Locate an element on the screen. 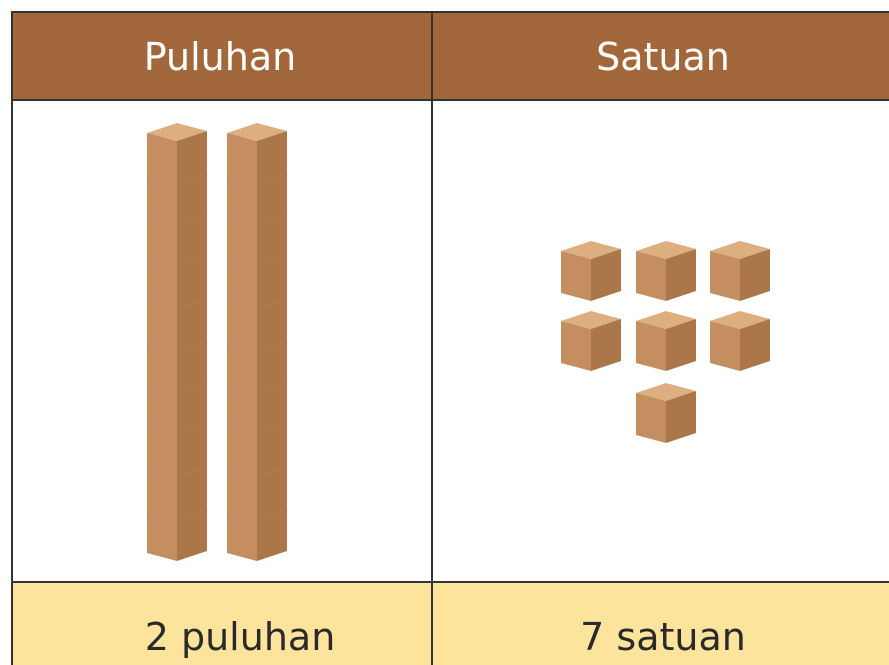 This screenshot has height=665, width=889. footer-cell: 7 satuan is located at coordinates (663, 637).